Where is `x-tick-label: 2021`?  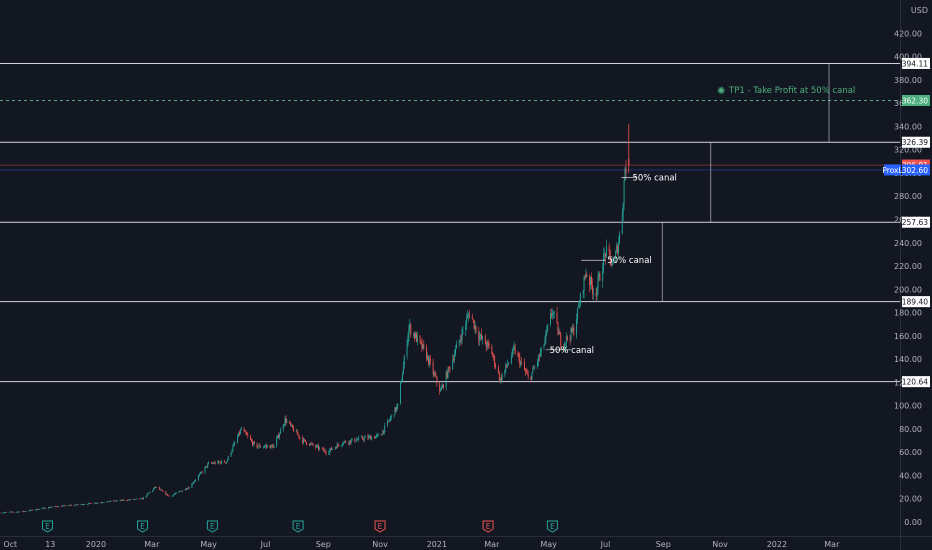
x-tick-label: 2021 is located at coordinates (437, 544).